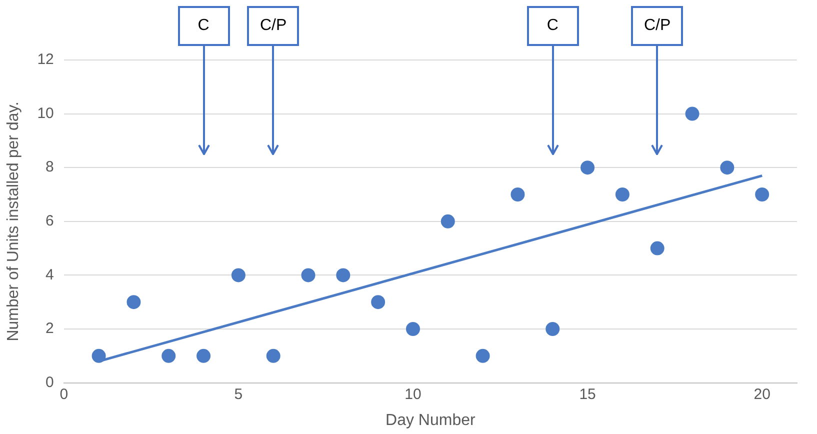 This screenshot has height=434, width=817. Describe the element at coordinates (13, 221) in the screenshot. I see `y-axis-title: Number of Units installed per day.` at that location.